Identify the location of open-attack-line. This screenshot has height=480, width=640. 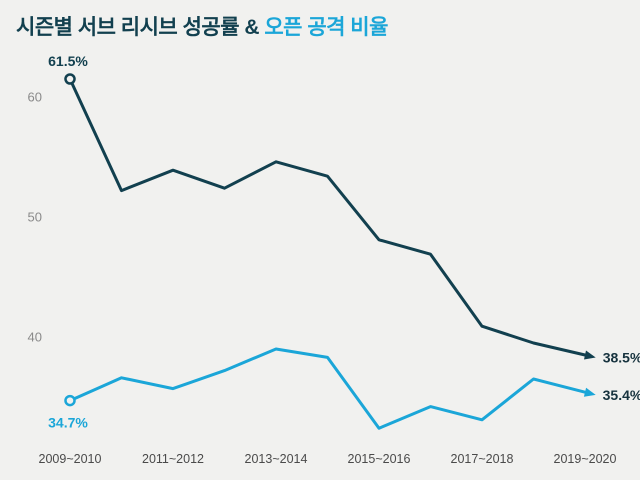
(327, 388).